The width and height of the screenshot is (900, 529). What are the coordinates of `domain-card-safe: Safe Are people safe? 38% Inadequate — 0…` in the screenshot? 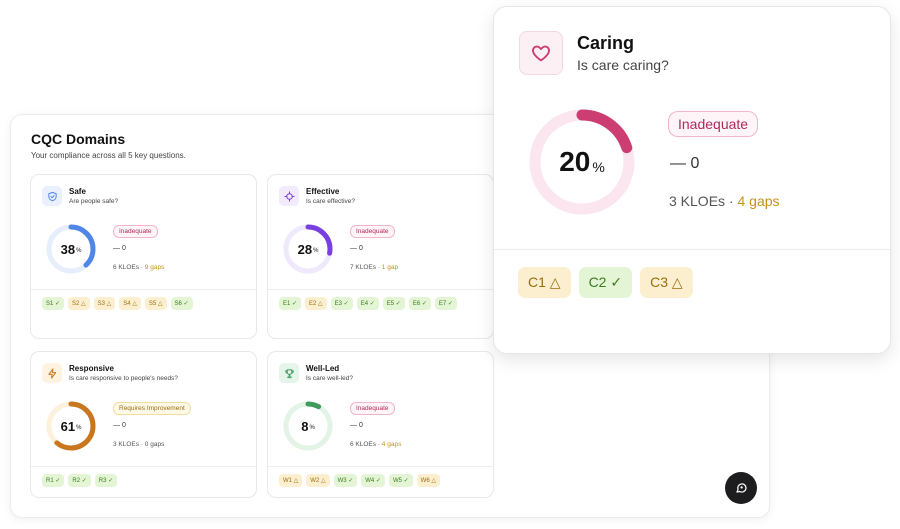 It's located at (143, 256).